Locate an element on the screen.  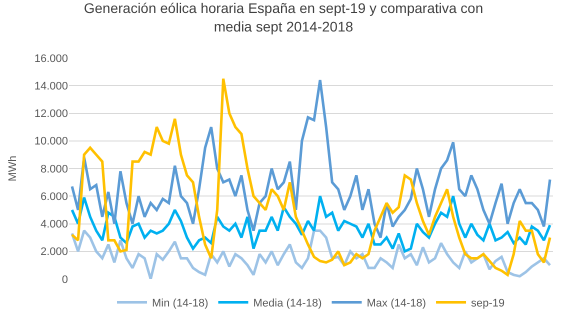
y-tick-label: 2.000 is located at coordinates (54, 252).